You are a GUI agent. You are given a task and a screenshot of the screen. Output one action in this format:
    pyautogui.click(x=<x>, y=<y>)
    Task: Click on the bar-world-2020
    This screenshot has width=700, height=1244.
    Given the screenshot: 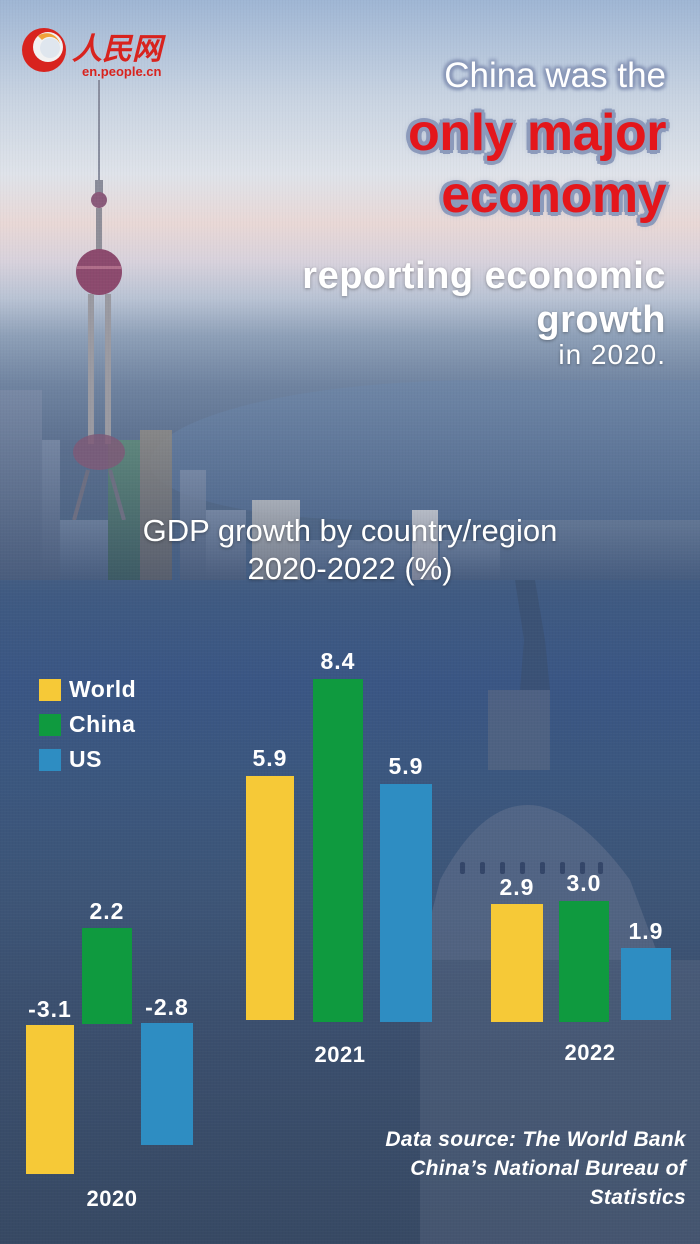 What is the action you would take?
    pyautogui.click(x=50, y=1099)
    